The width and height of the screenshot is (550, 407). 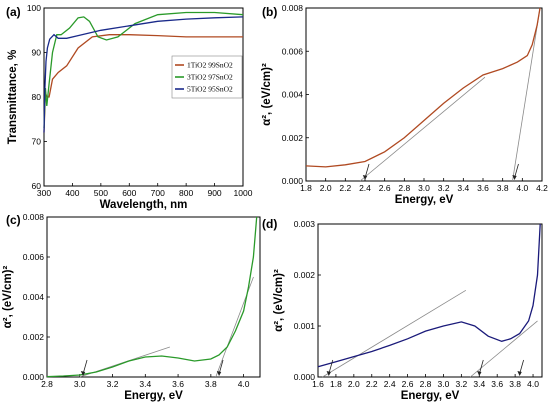 What do you see at coordinates (37, 142) in the screenshot?
I see `y-tick-label: 70` at bounding box center [37, 142].